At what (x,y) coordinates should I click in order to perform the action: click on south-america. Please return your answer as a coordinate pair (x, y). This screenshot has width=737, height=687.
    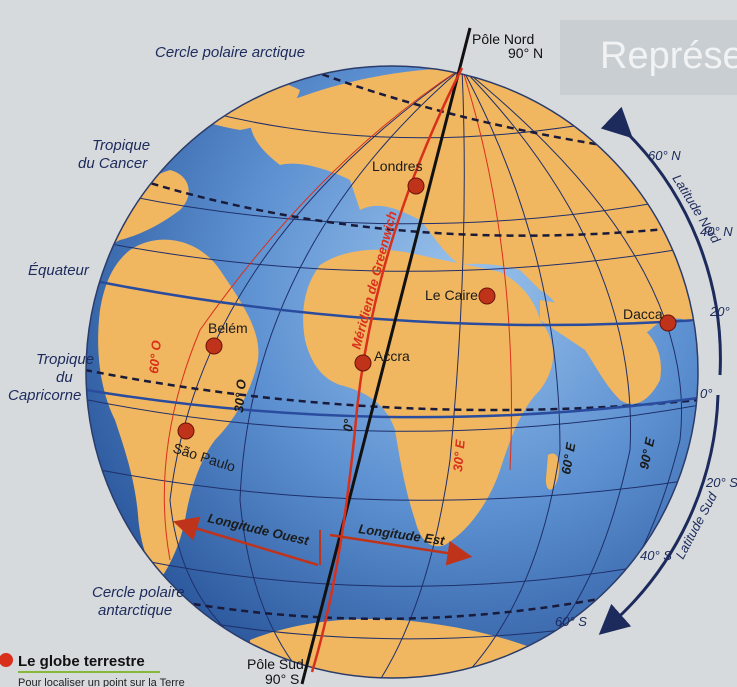
    Looking at the image, I should click on (178, 409).